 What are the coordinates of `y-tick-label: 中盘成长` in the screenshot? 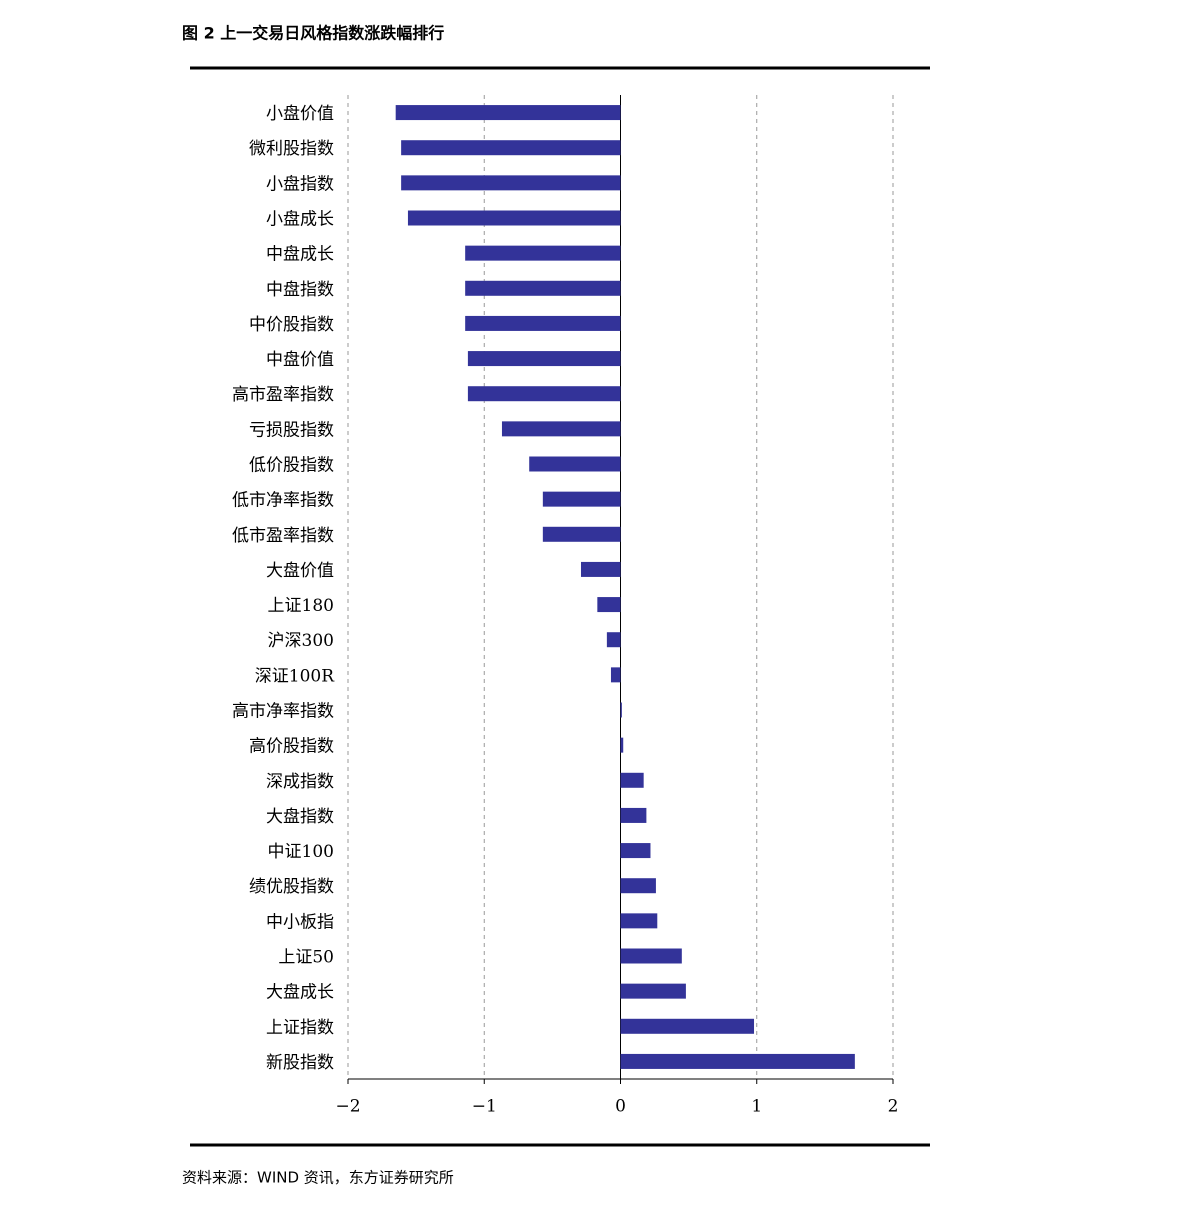 It's located at (300, 255).